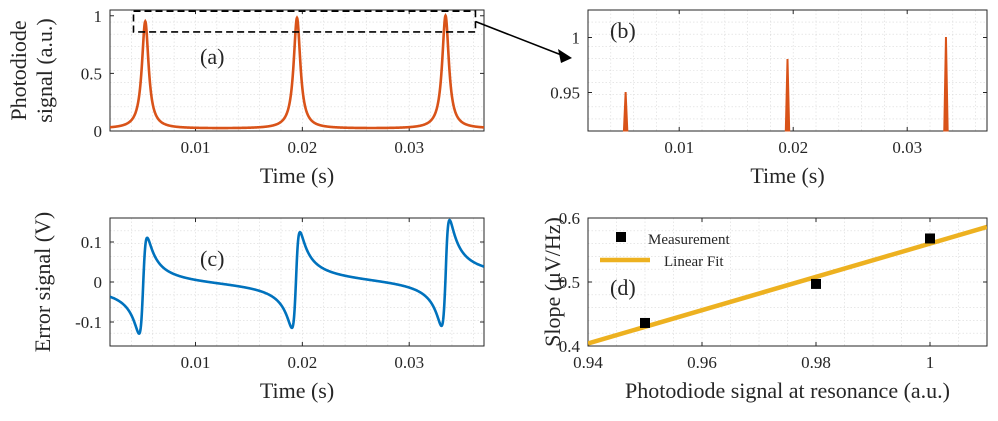  What do you see at coordinates (552, 282) in the screenshot?
I see `y-axis-label: Slope (μV/Hz)` at bounding box center [552, 282].